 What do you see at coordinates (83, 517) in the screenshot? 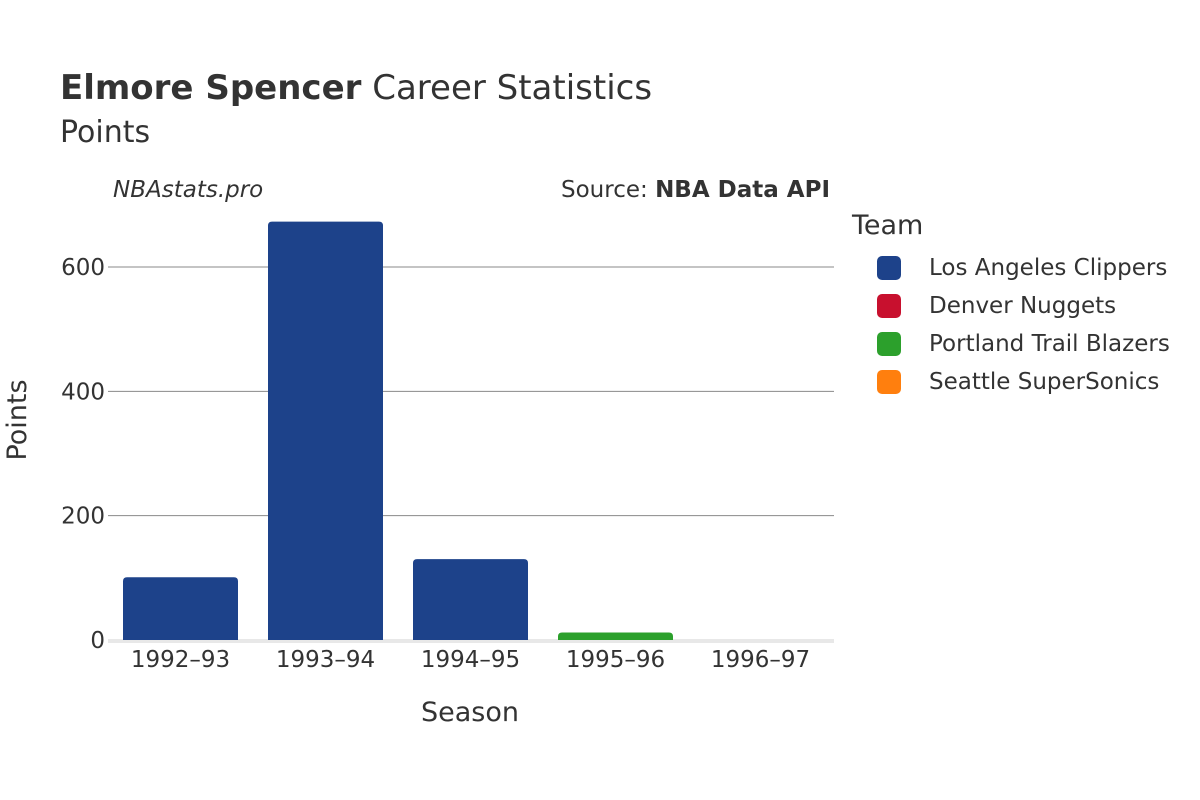
I see `y-tick-label: 200` at bounding box center [83, 517].